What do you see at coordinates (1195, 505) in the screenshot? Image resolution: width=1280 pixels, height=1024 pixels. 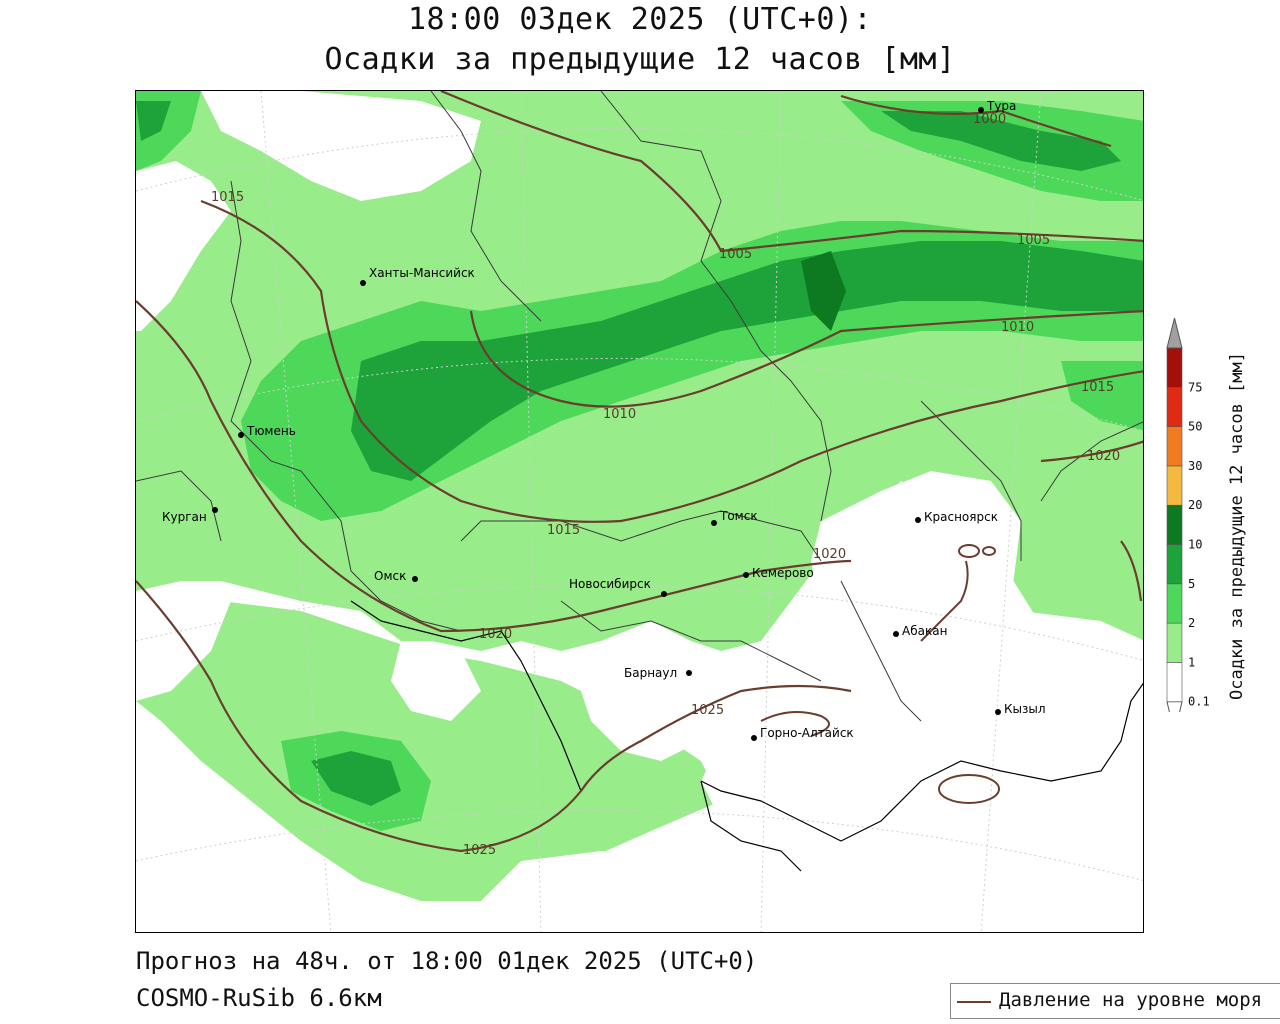 I see `colorbar-tick-label: 20` at bounding box center [1195, 505].